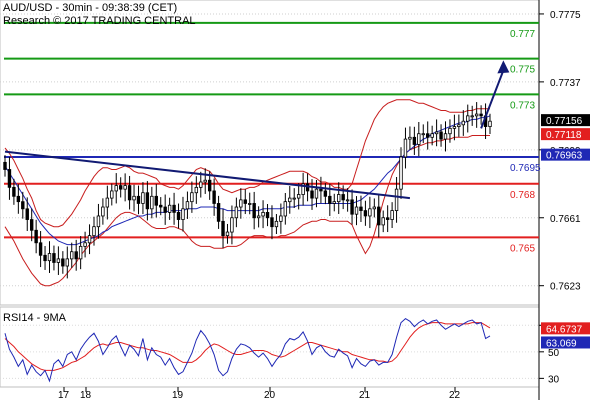  I want to click on trendline, so click(207, 175).